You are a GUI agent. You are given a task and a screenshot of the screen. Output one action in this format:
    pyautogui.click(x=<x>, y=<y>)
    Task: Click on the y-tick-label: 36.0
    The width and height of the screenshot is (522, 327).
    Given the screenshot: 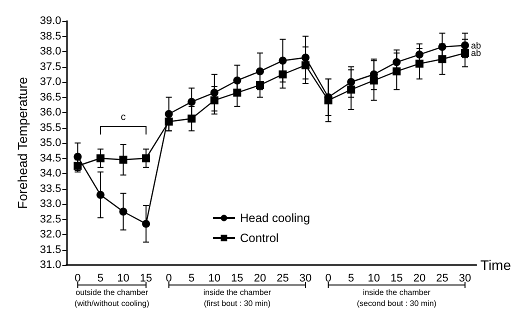 What is the action you would take?
    pyautogui.click(x=51, y=112)
    